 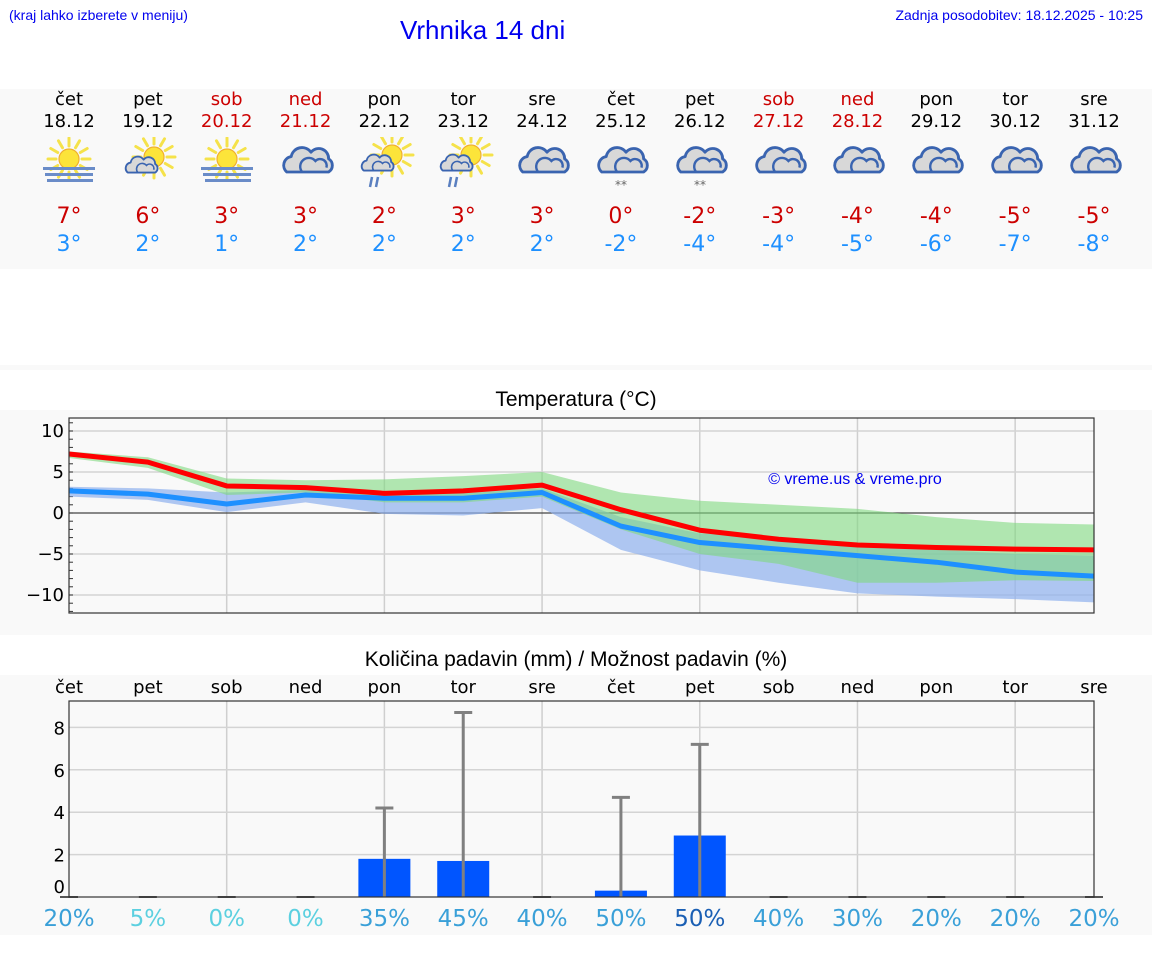 I want to click on day-date: 23.12, so click(x=463, y=121).